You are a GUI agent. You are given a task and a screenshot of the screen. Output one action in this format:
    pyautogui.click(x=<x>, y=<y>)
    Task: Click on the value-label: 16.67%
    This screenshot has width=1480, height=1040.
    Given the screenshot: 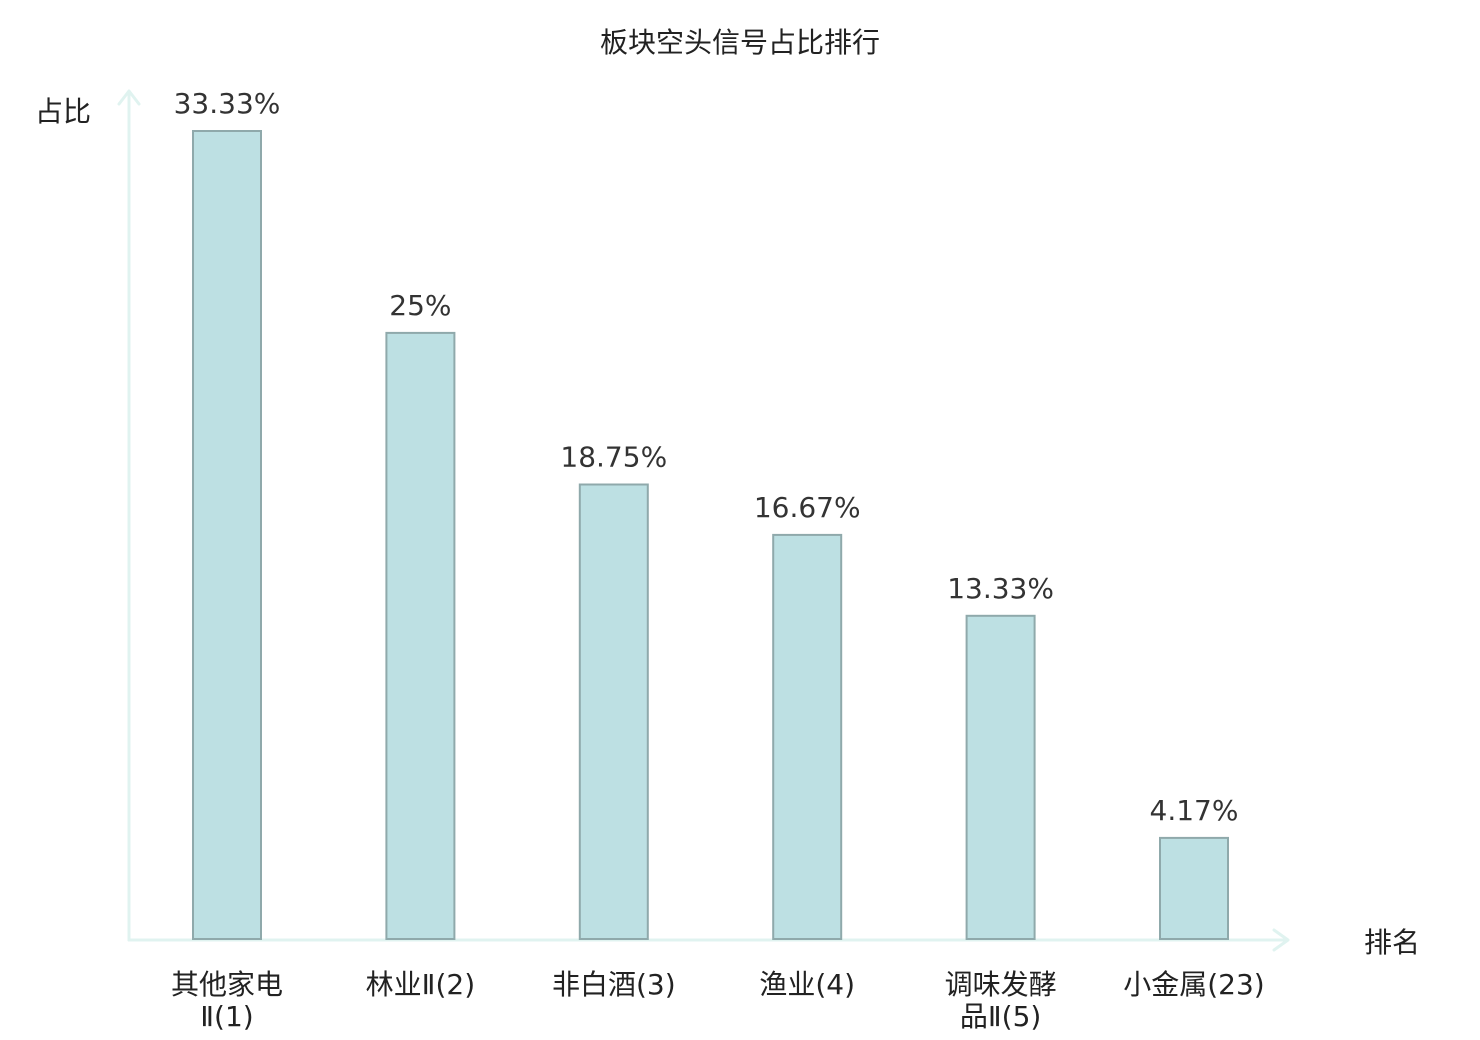 What is the action you would take?
    pyautogui.click(x=807, y=507)
    